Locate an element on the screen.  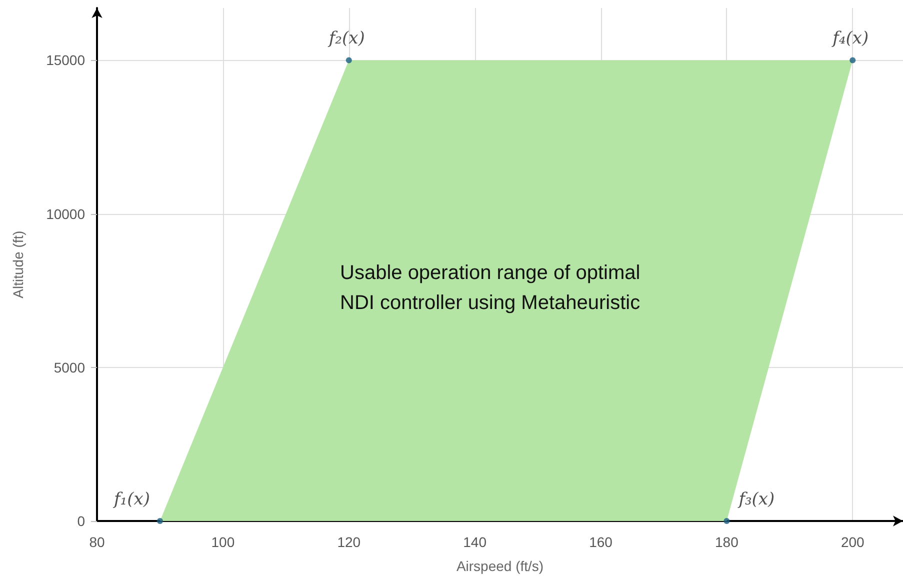
x-axis-title: Airspeed (ft/s) is located at coordinates (500, 566).